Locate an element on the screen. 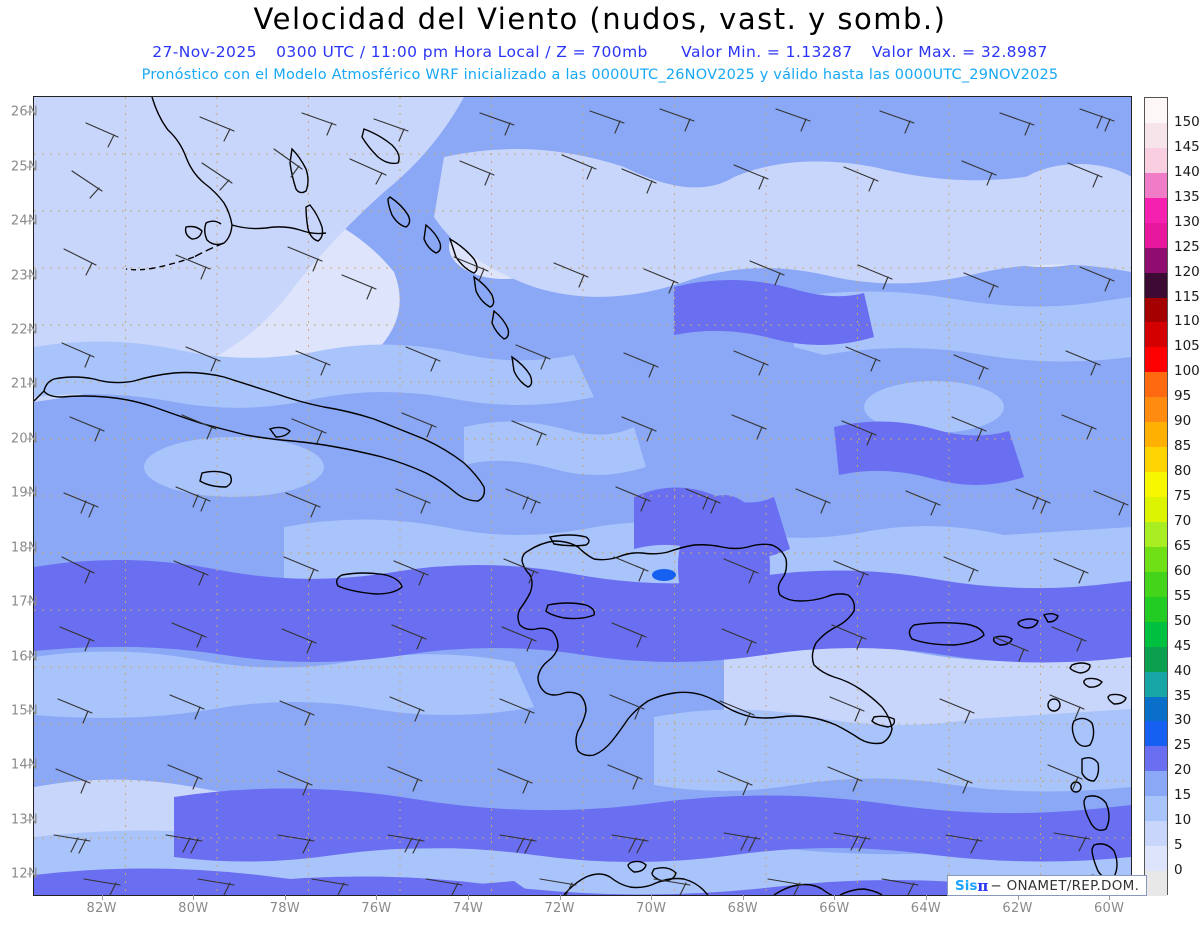  y-axis-tick-label: 18N is located at coordinates (24, 548).